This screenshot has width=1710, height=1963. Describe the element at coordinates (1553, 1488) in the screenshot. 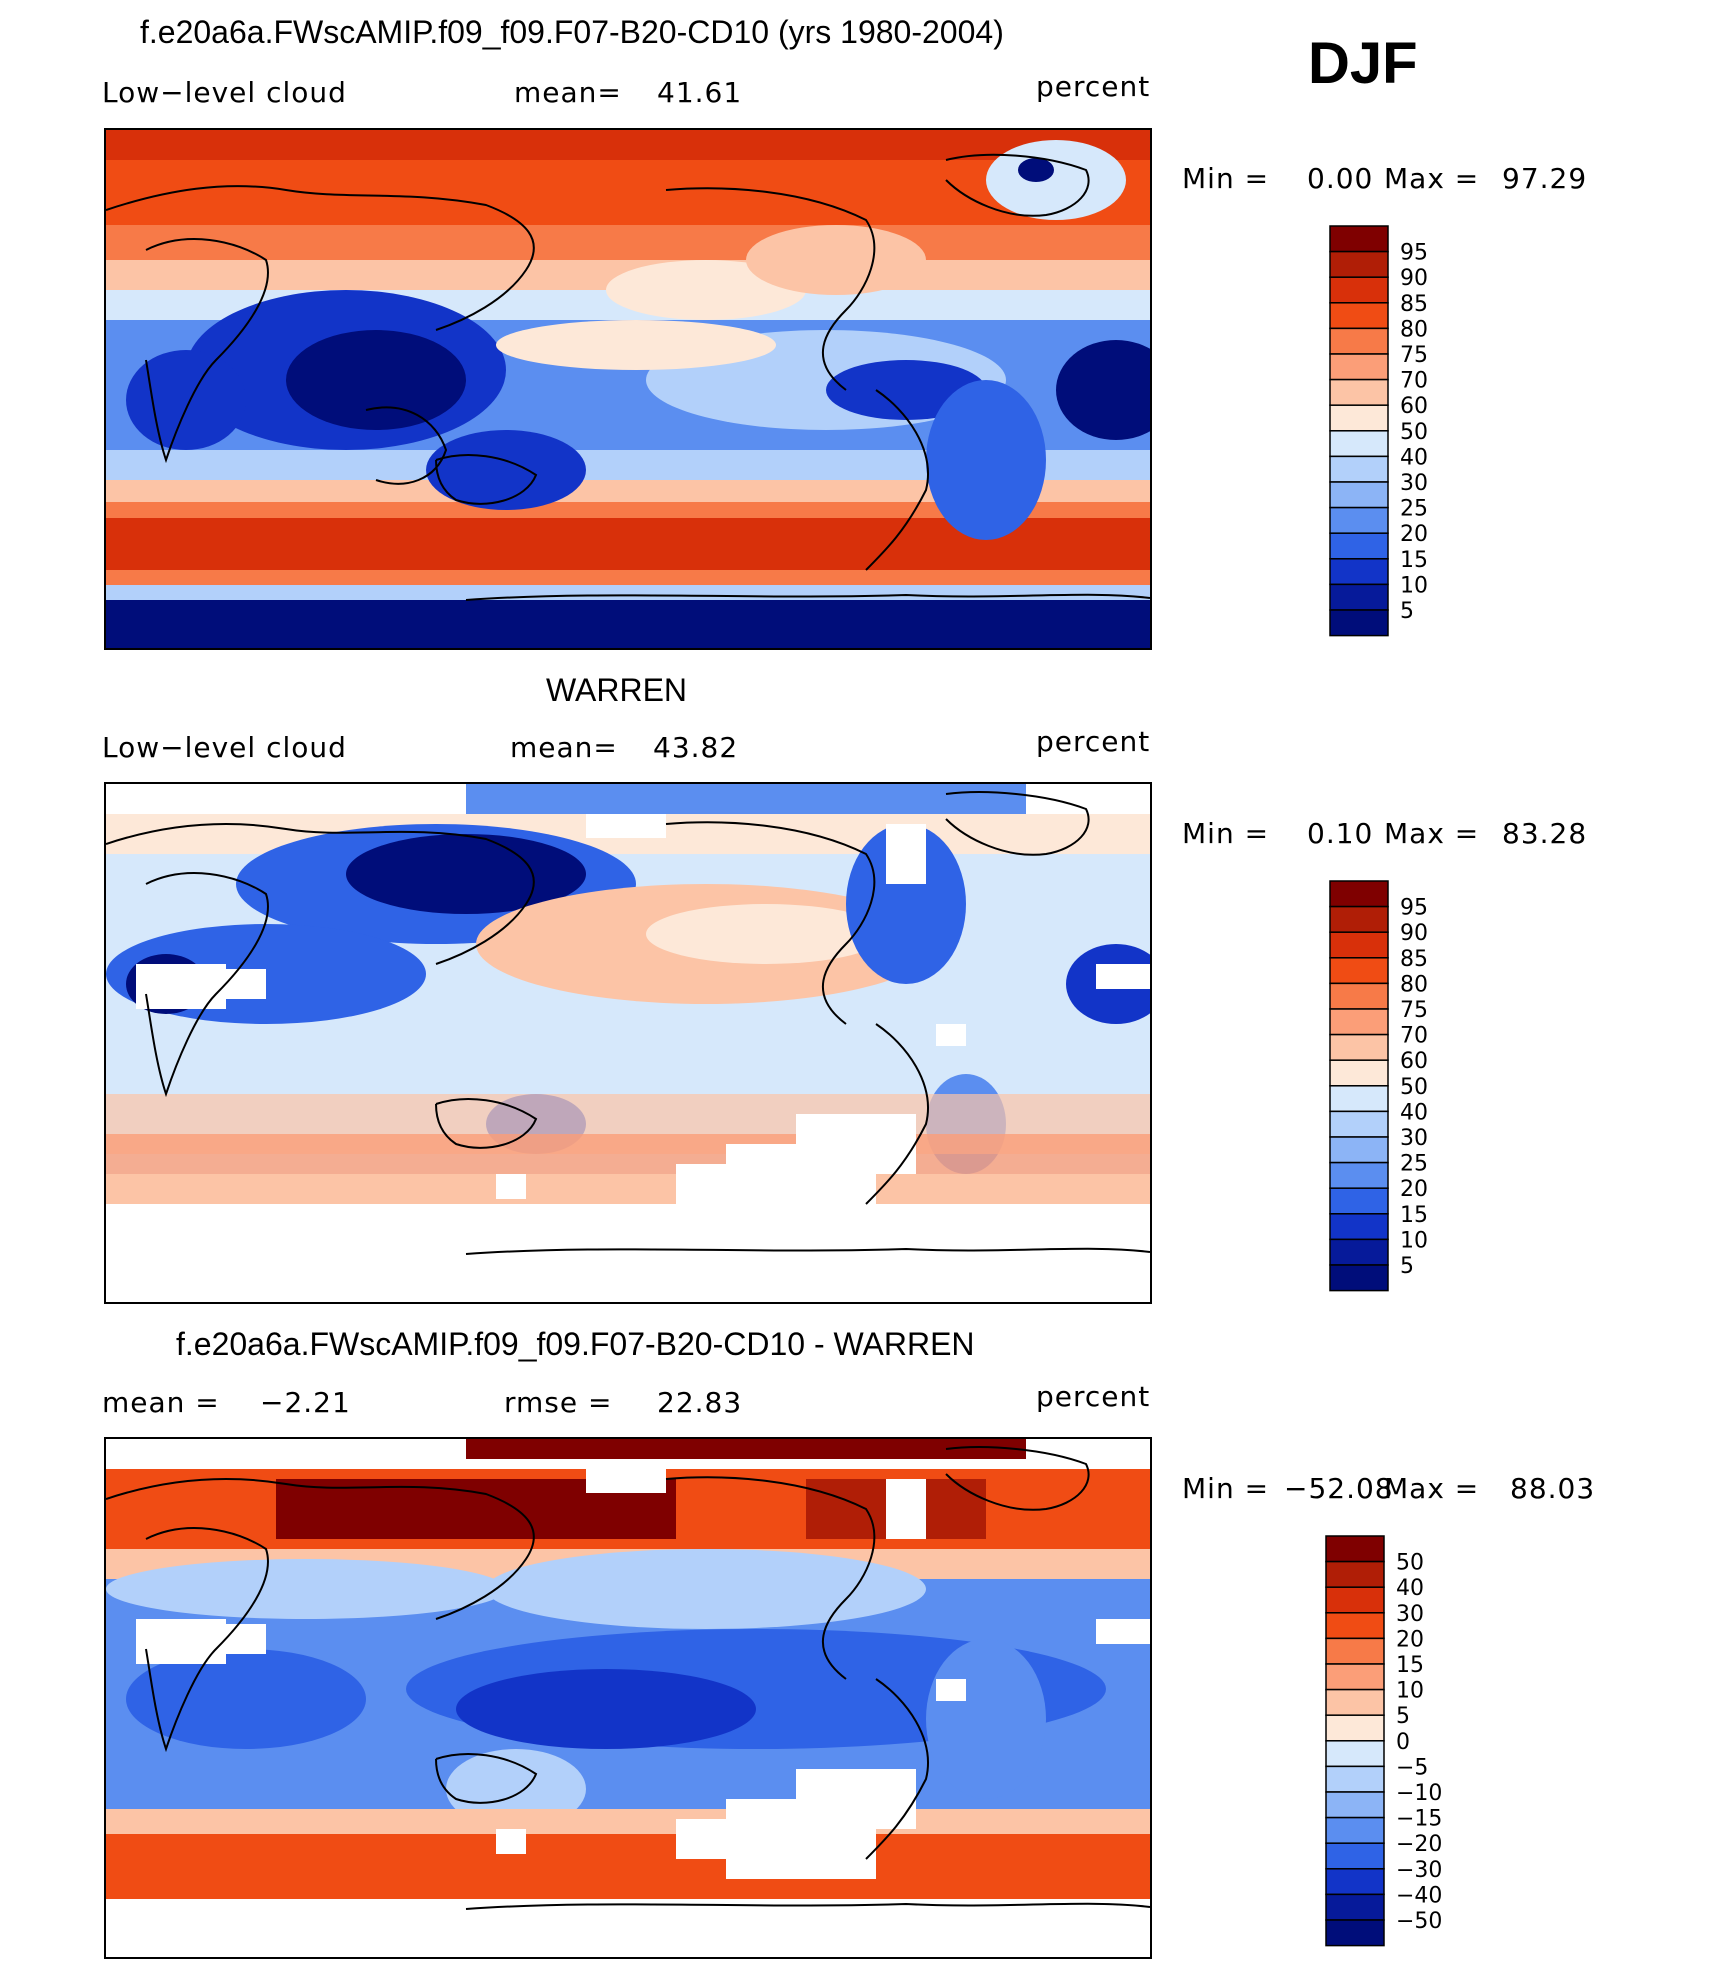

I see `panel3-max-value: 88.03` at that location.